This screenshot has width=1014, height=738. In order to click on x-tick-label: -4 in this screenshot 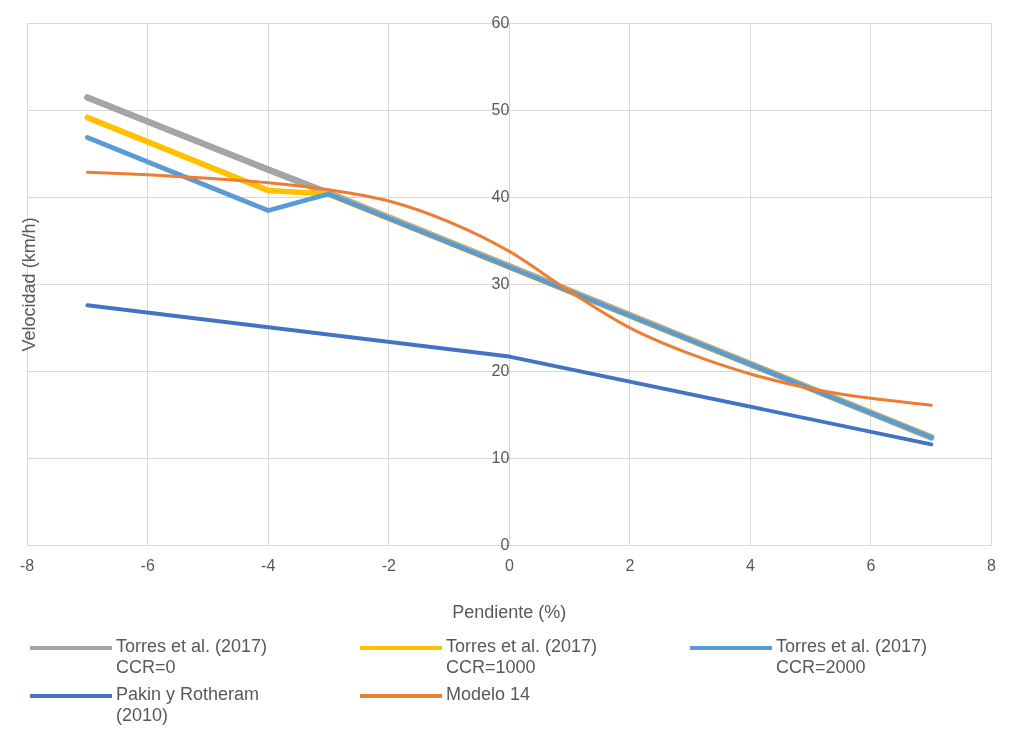, I will do `click(268, 566)`.